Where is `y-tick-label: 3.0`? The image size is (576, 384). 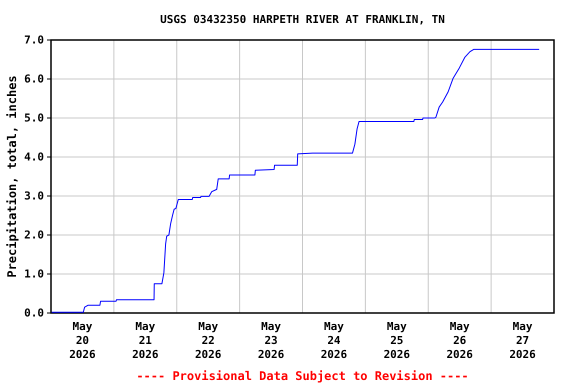
y-tick-label: 3.0 is located at coordinates (34, 196).